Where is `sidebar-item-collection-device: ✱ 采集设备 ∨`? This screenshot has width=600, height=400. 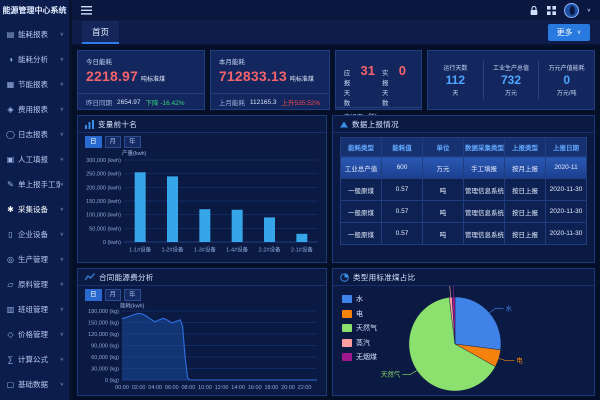 sidebar-item-collection-device: ✱ 采集设备 ∨ is located at coordinates (34, 209).